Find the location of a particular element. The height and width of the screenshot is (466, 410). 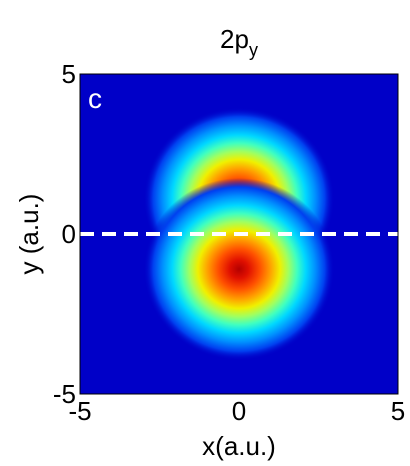

chart-title-subscript: y is located at coordinates (253, 50).